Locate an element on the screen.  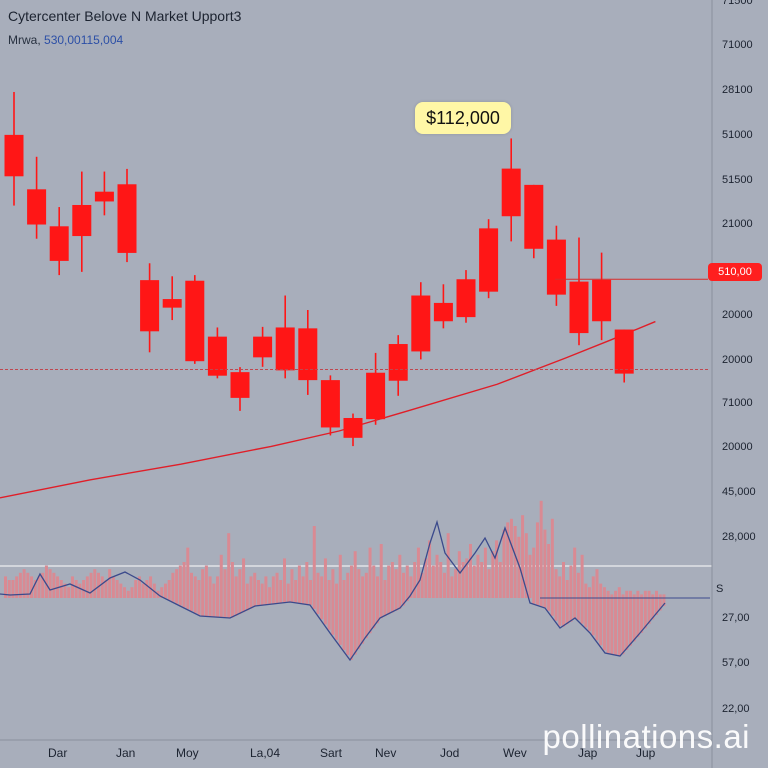
price-tick-label: 20000 is located at coordinates (737, 360).